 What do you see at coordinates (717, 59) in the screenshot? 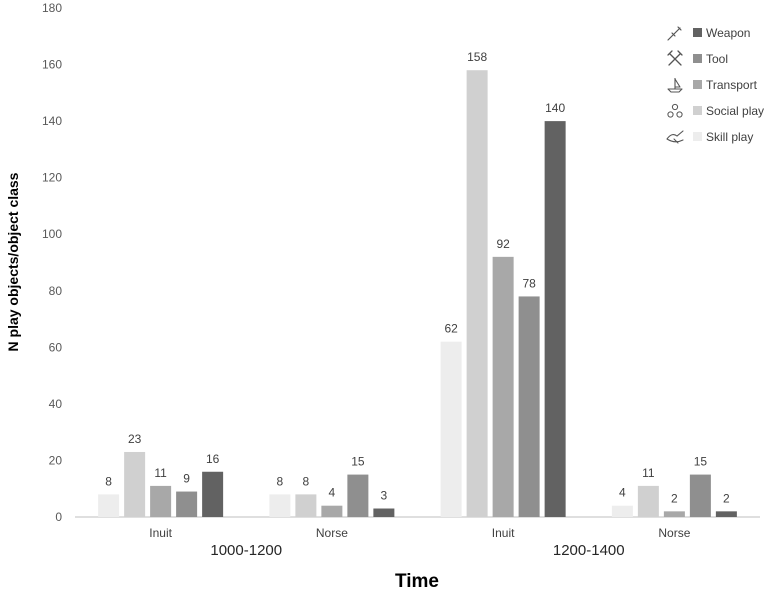
I see `legend-label: Tool` at bounding box center [717, 59].